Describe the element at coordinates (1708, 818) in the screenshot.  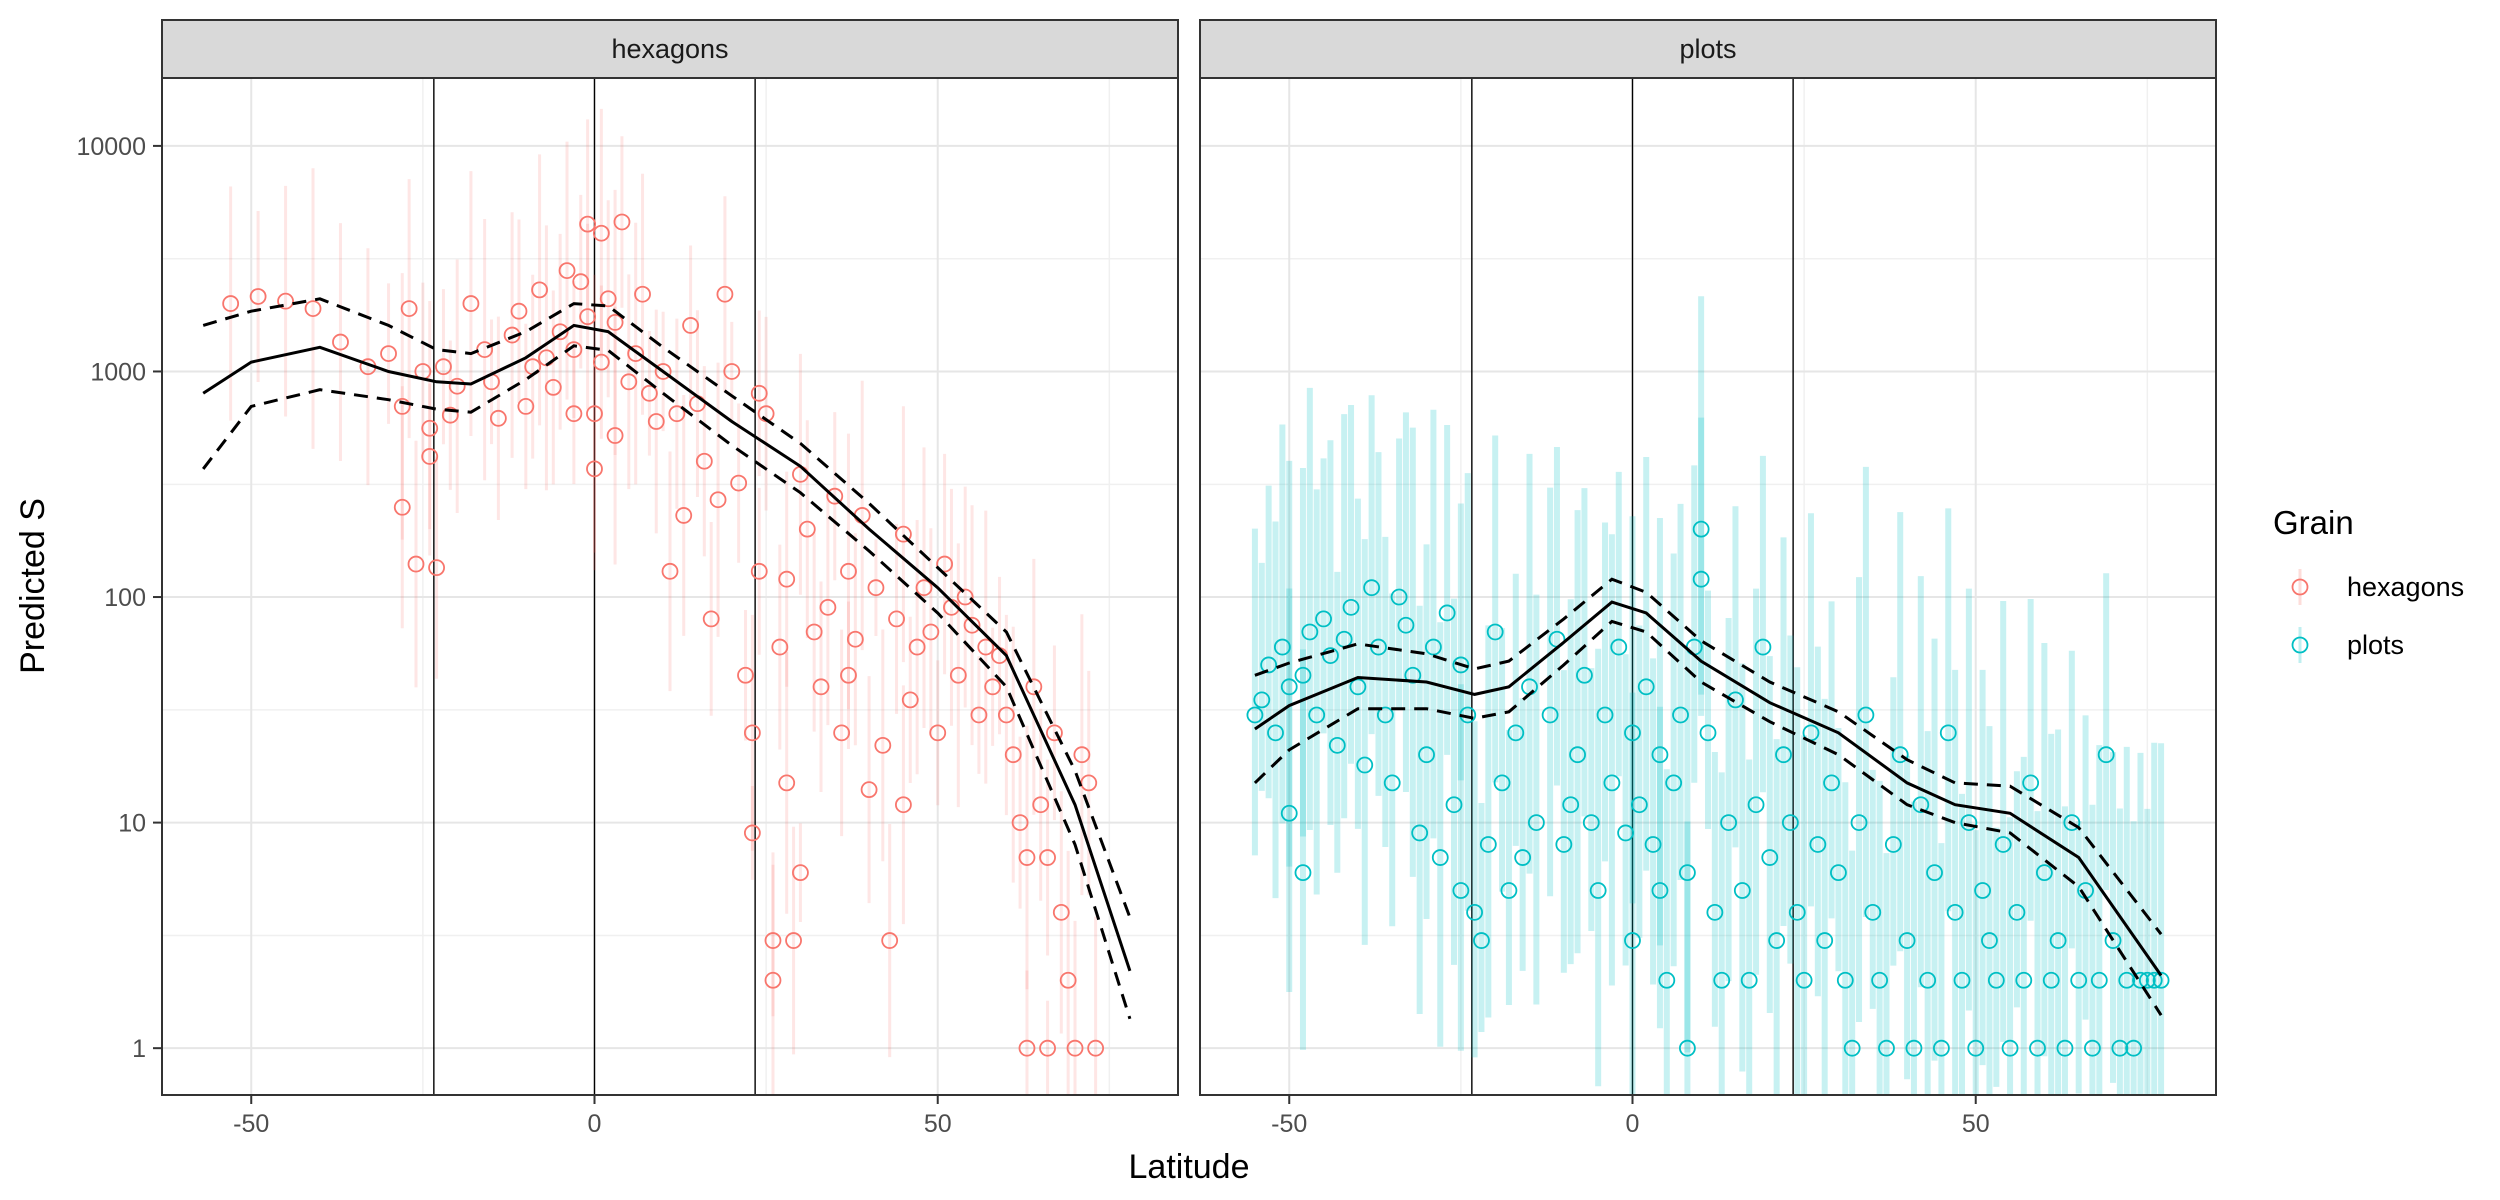
I see `fit-lower-bound-line` at that location.